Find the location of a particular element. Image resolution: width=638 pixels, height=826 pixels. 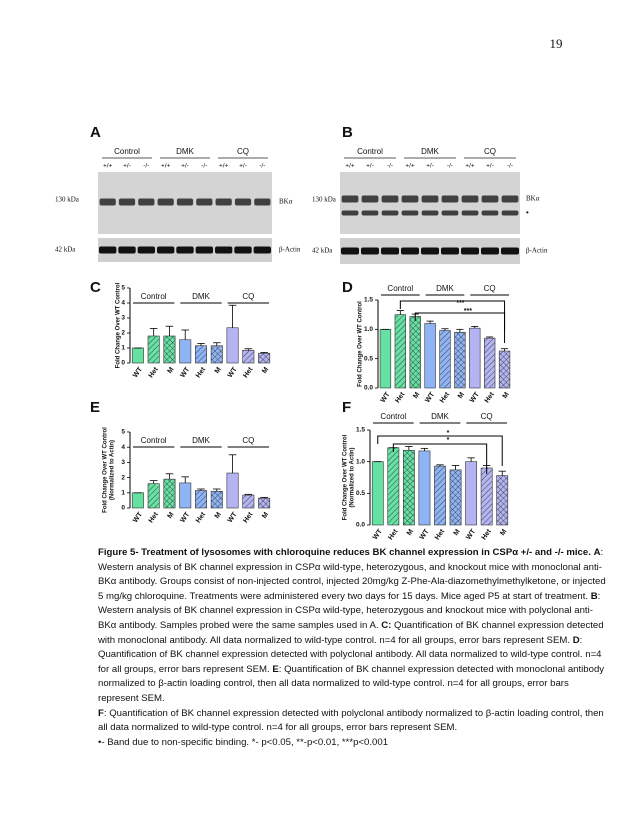

band-label: β-Actin is located at coordinates (290, 250).